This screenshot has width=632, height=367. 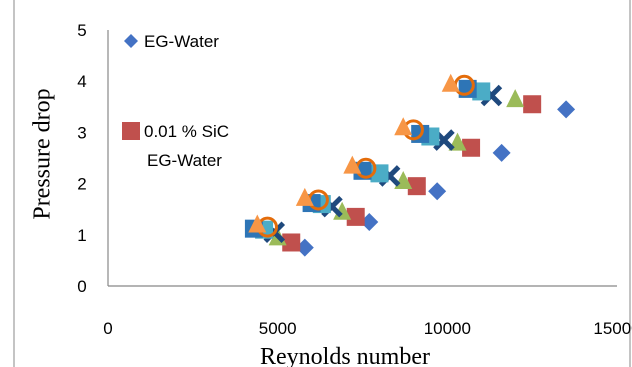 What do you see at coordinates (612, 328) in the screenshot?
I see `x-tick-label: 15000` at bounding box center [612, 328].